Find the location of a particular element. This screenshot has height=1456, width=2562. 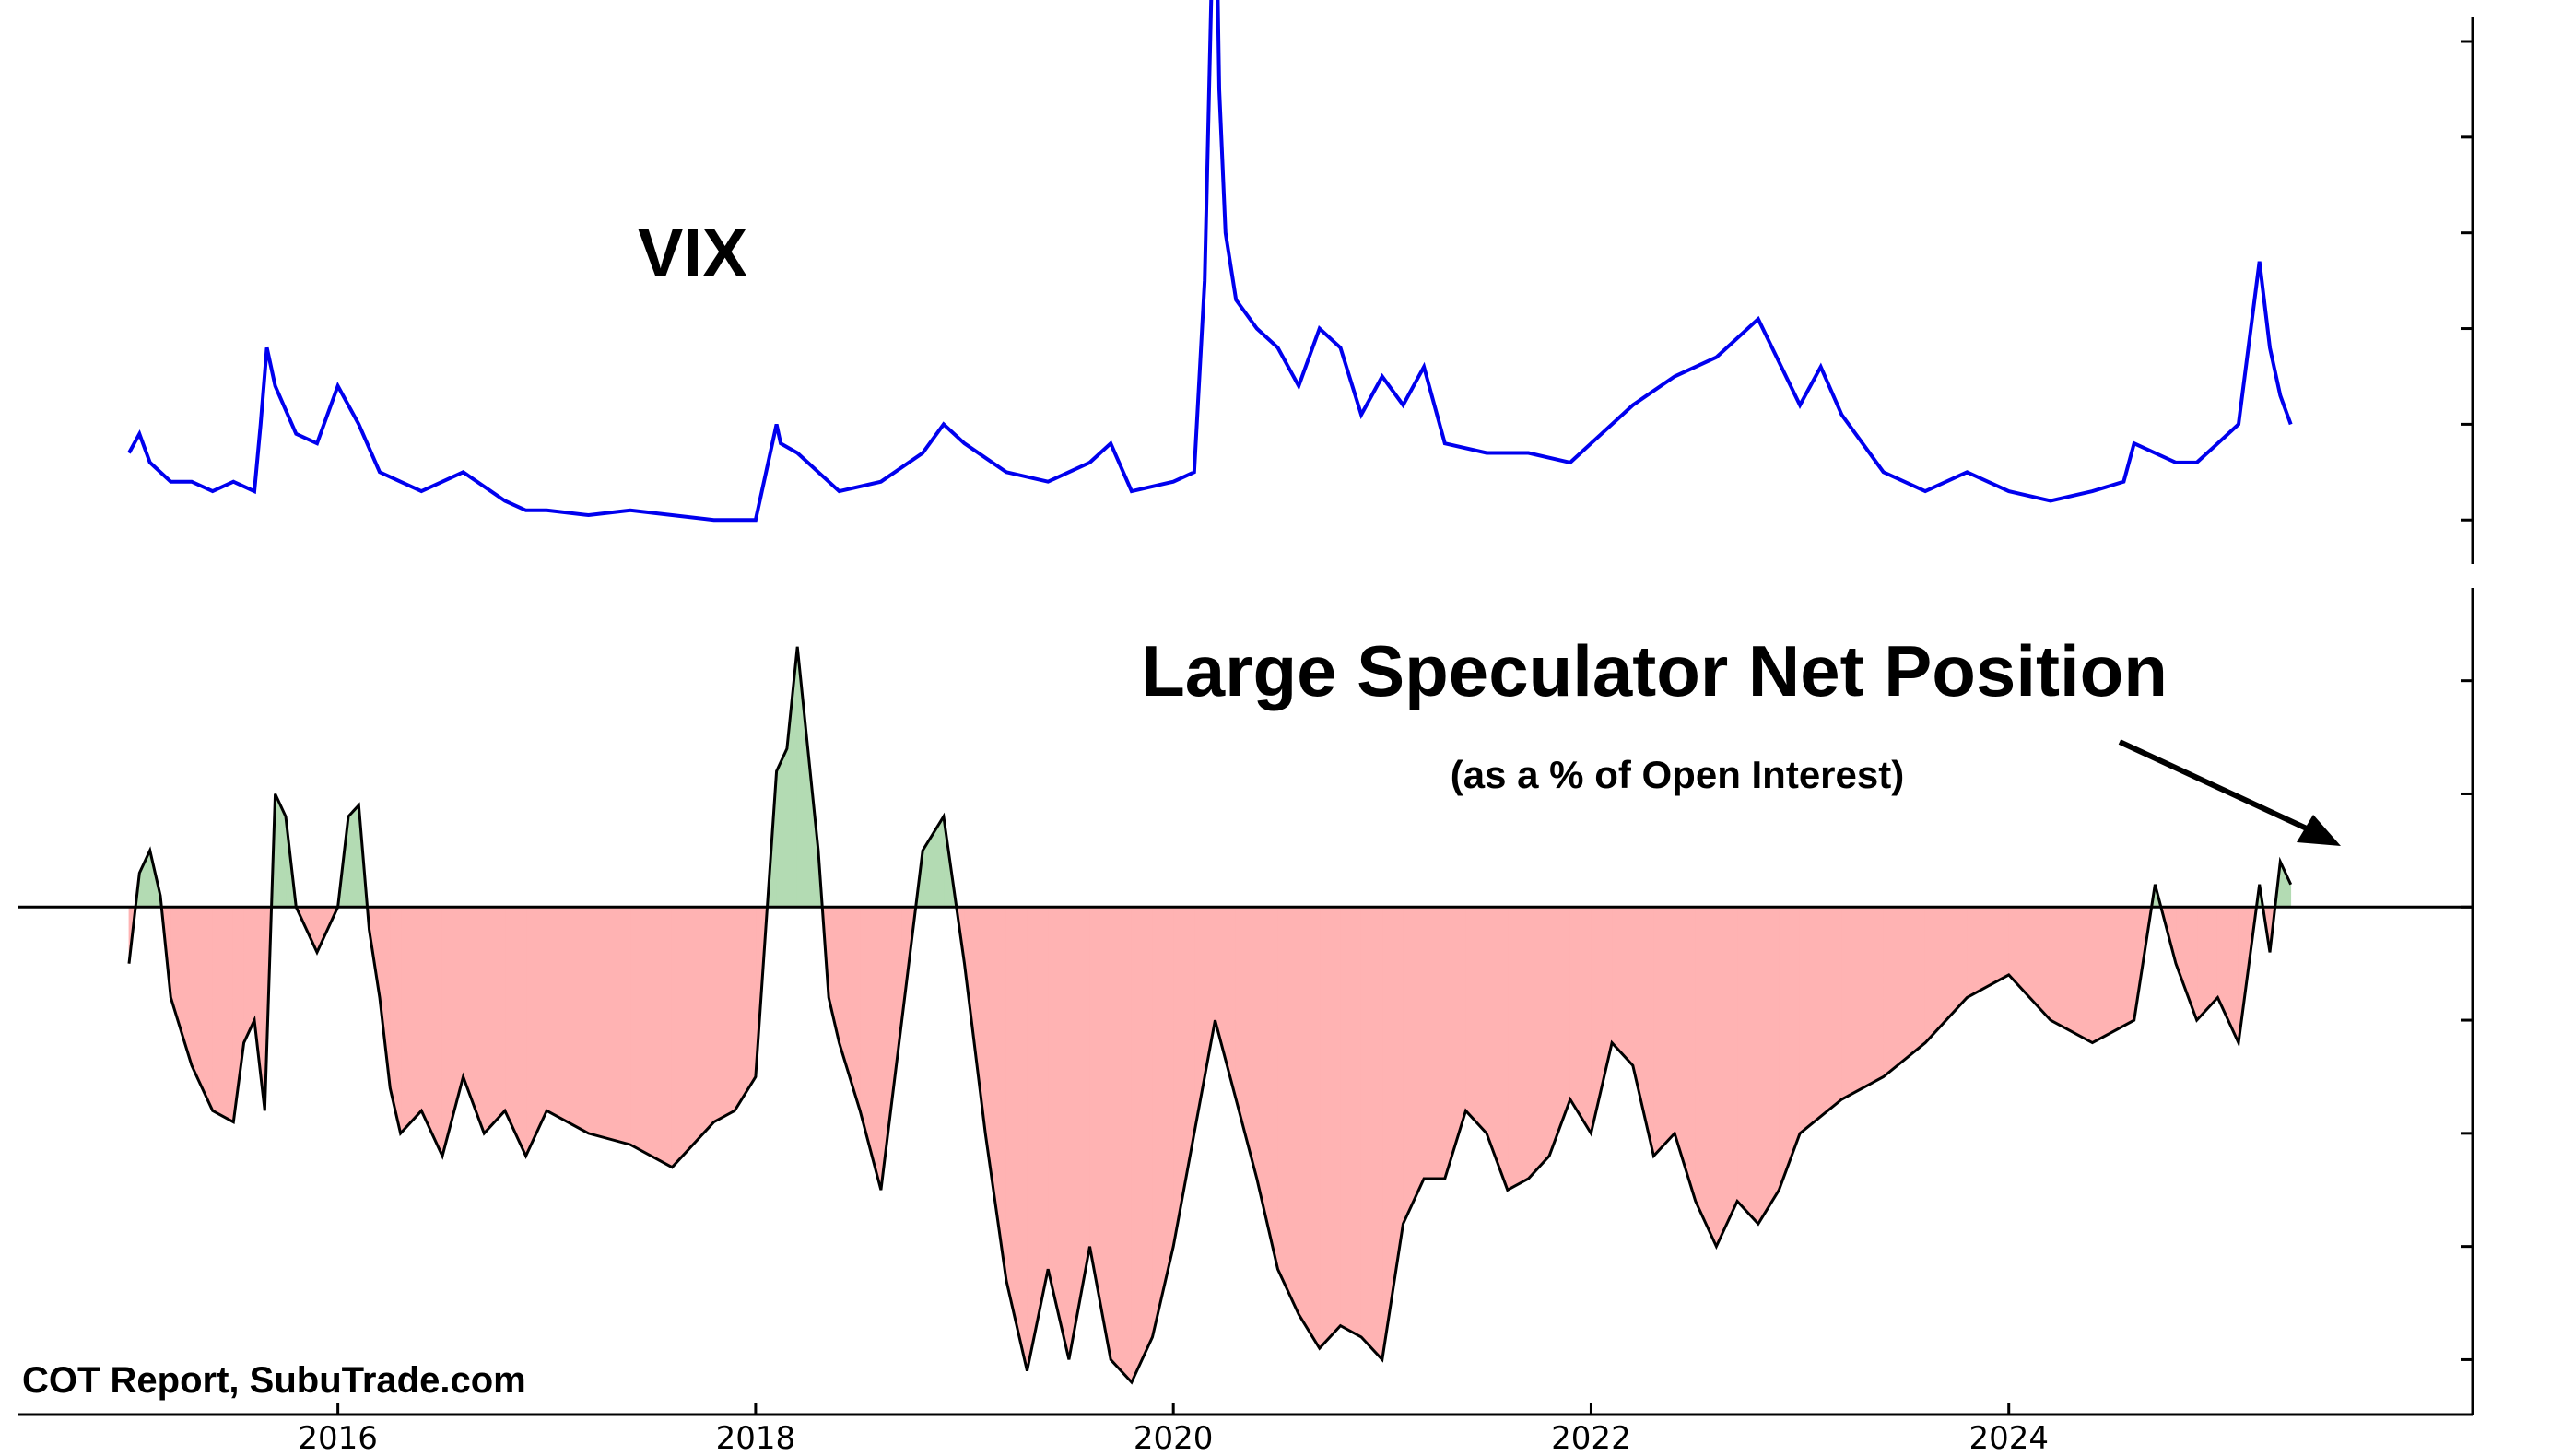

position-y-ticks is located at coordinates (2467, 1020).